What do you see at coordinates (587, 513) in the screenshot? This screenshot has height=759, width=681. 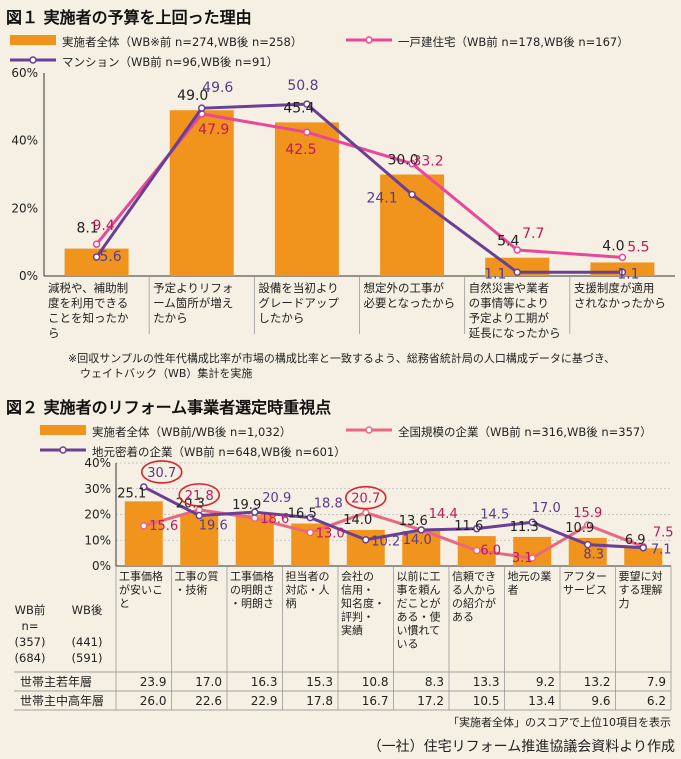 I see `chart2-data-label: 15.9` at bounding box center [587, 513].